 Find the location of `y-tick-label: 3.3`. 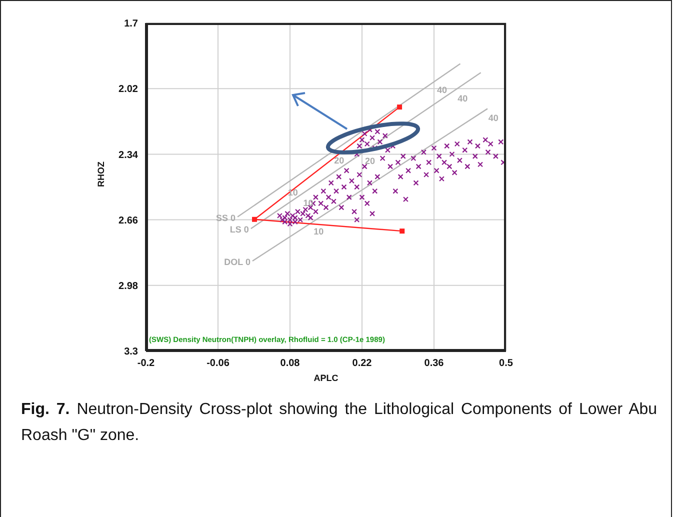

y-tick-label: 3.3 is located at coordinates (131, 352).